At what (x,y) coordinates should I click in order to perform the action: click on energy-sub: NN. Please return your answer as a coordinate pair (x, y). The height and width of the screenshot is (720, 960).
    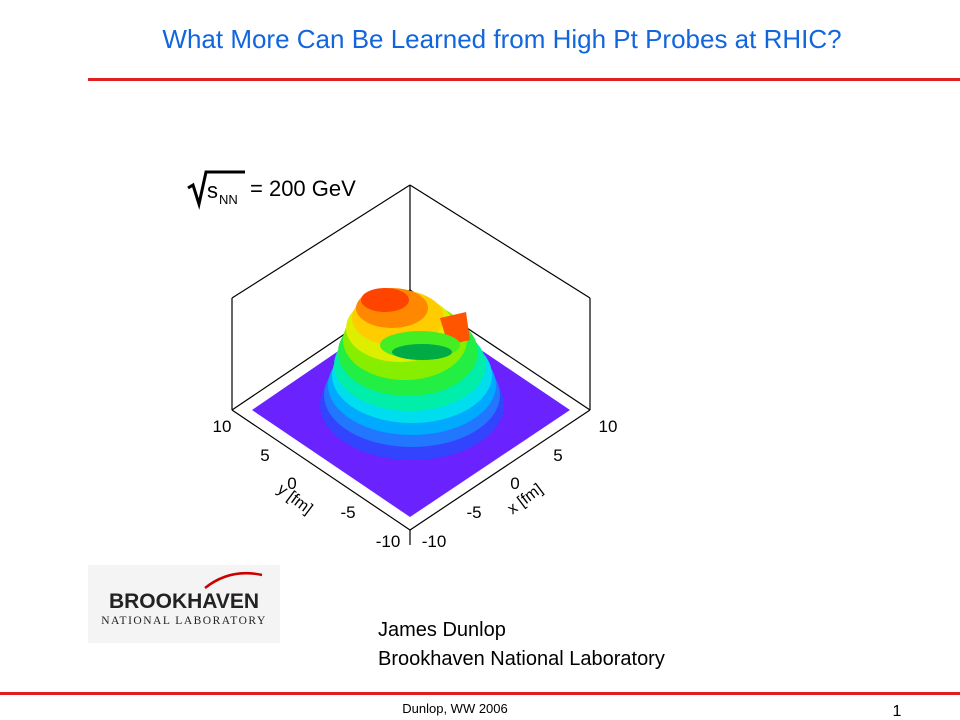
    Looking at the image, I should click on (228, 199).